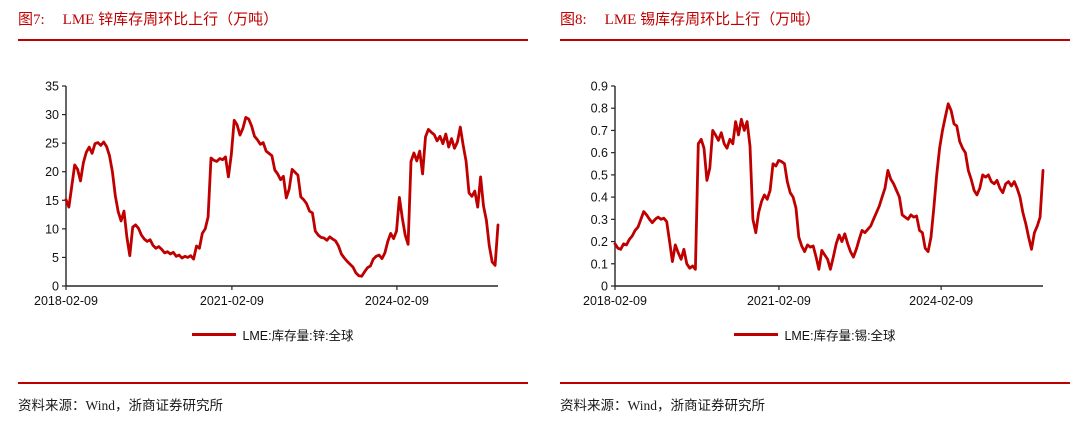 The height and width of the screenshot is (432, 1080). I want to click on figure-number-label: 图7:, so click(31, 20).